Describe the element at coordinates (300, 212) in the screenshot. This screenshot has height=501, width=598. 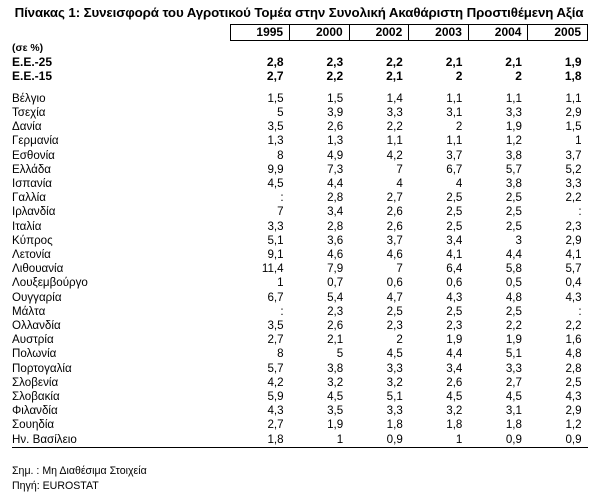
I see `table-row: Ιρλανδία 7 3,4 2,6 2,5 2,5:` at that location.